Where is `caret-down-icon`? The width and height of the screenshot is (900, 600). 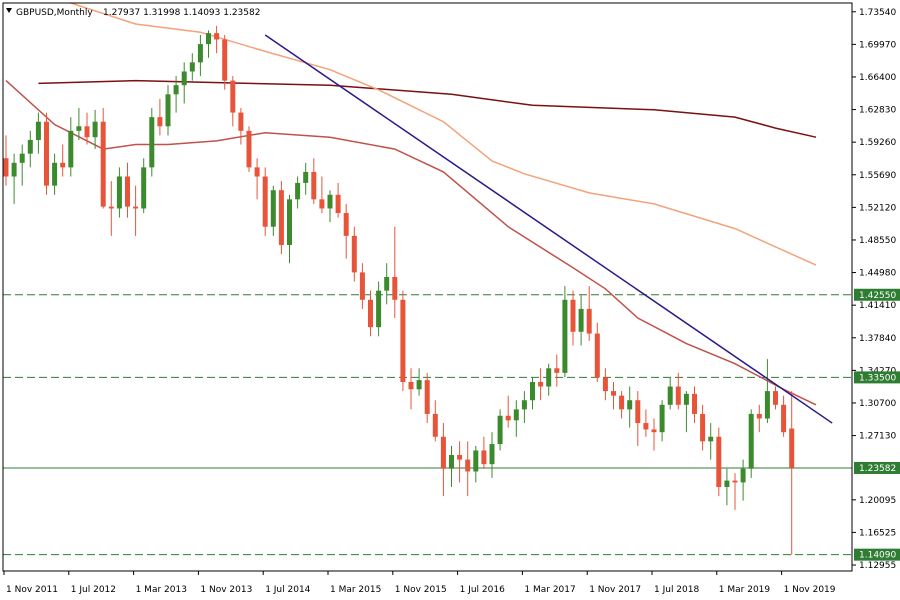 caret-down-icon is located at coordinates (9, 10).